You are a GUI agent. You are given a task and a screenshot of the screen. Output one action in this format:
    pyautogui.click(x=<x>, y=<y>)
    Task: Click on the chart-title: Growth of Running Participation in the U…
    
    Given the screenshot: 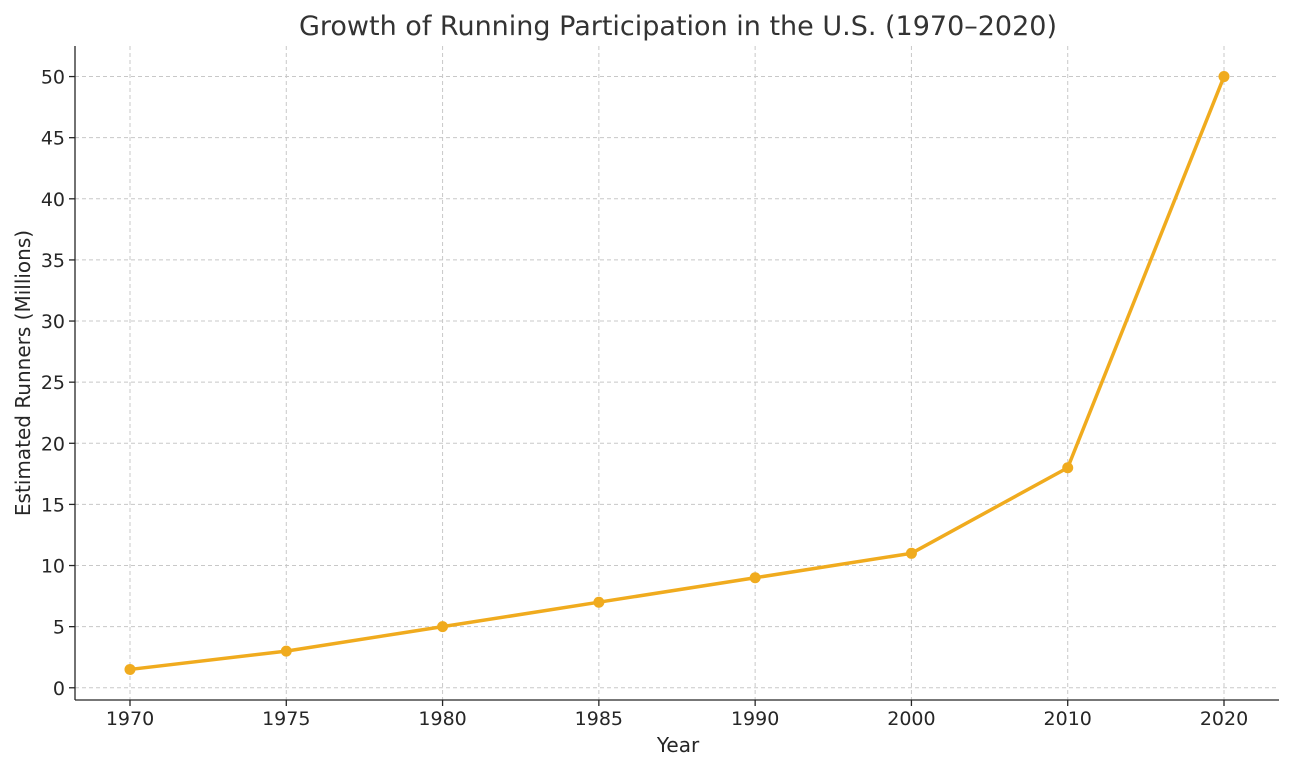 What is the action you would take?
    pyautogui.click(x=678, y=26)
    